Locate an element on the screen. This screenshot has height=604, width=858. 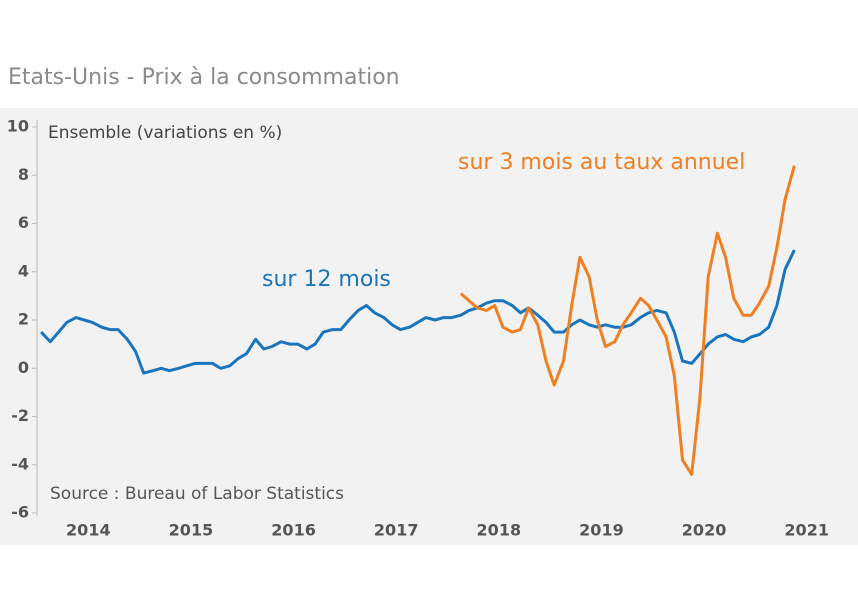
y-tick-label: -2 is located at coordinates (20, 415).